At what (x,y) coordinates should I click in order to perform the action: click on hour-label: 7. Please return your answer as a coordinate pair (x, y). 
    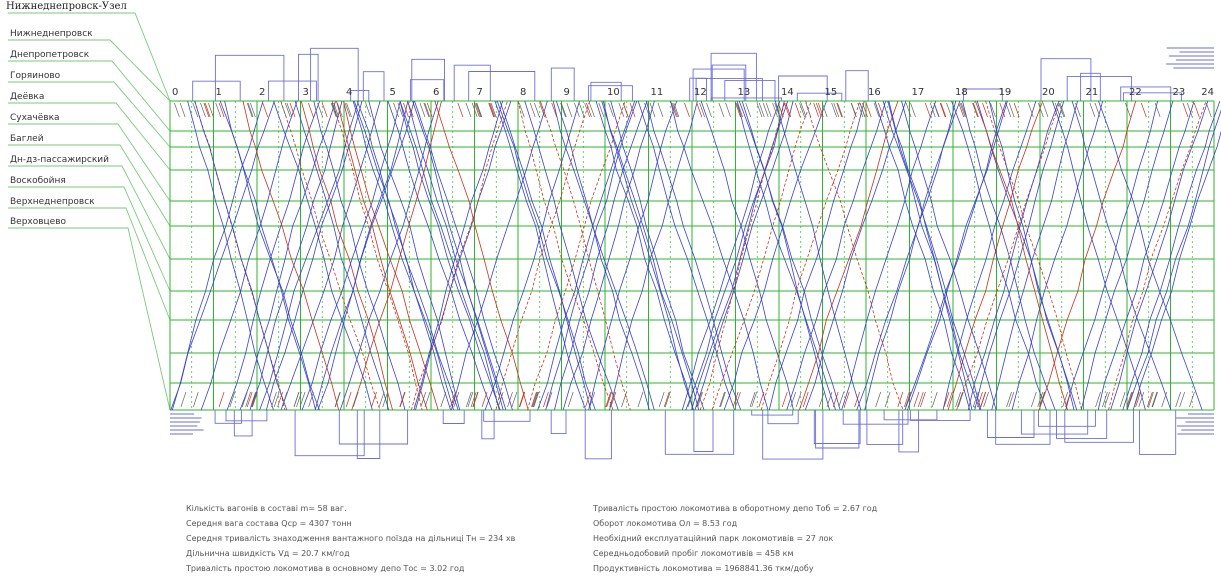
    Looking at the image, I should click on (480, 92).